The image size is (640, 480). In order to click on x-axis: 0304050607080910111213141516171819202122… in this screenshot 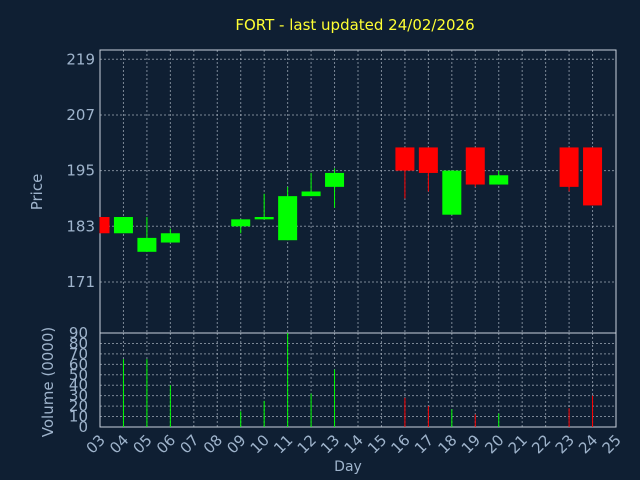, I will do `click(354, 444)`.